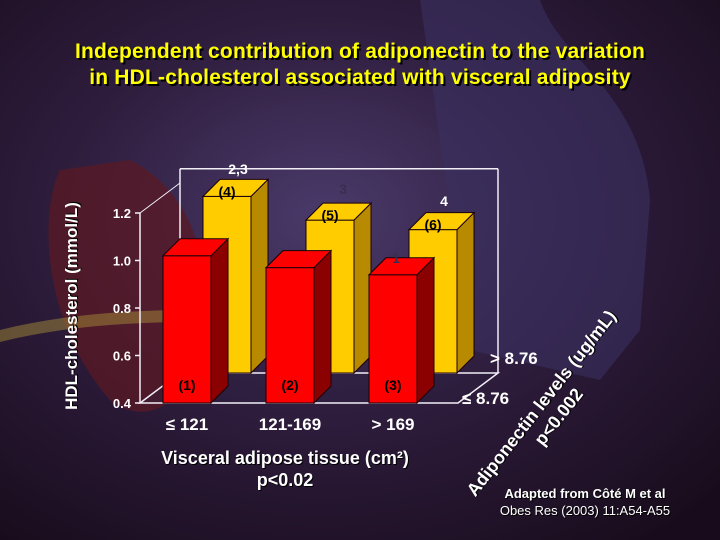 The image size is (720, 540). I want to click on significance-annotation: 3, so click(343, 189).